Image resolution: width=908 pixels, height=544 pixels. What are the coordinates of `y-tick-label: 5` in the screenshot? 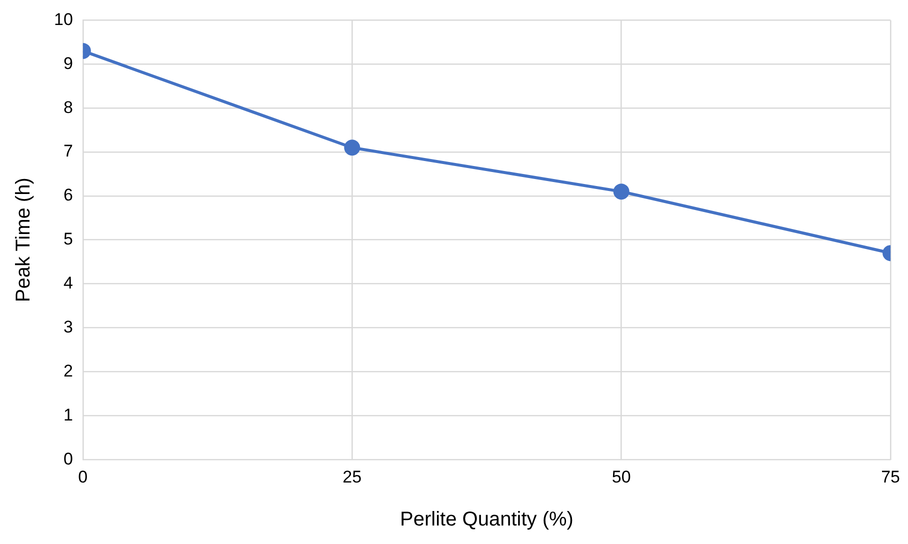 It's located at (68, 239).